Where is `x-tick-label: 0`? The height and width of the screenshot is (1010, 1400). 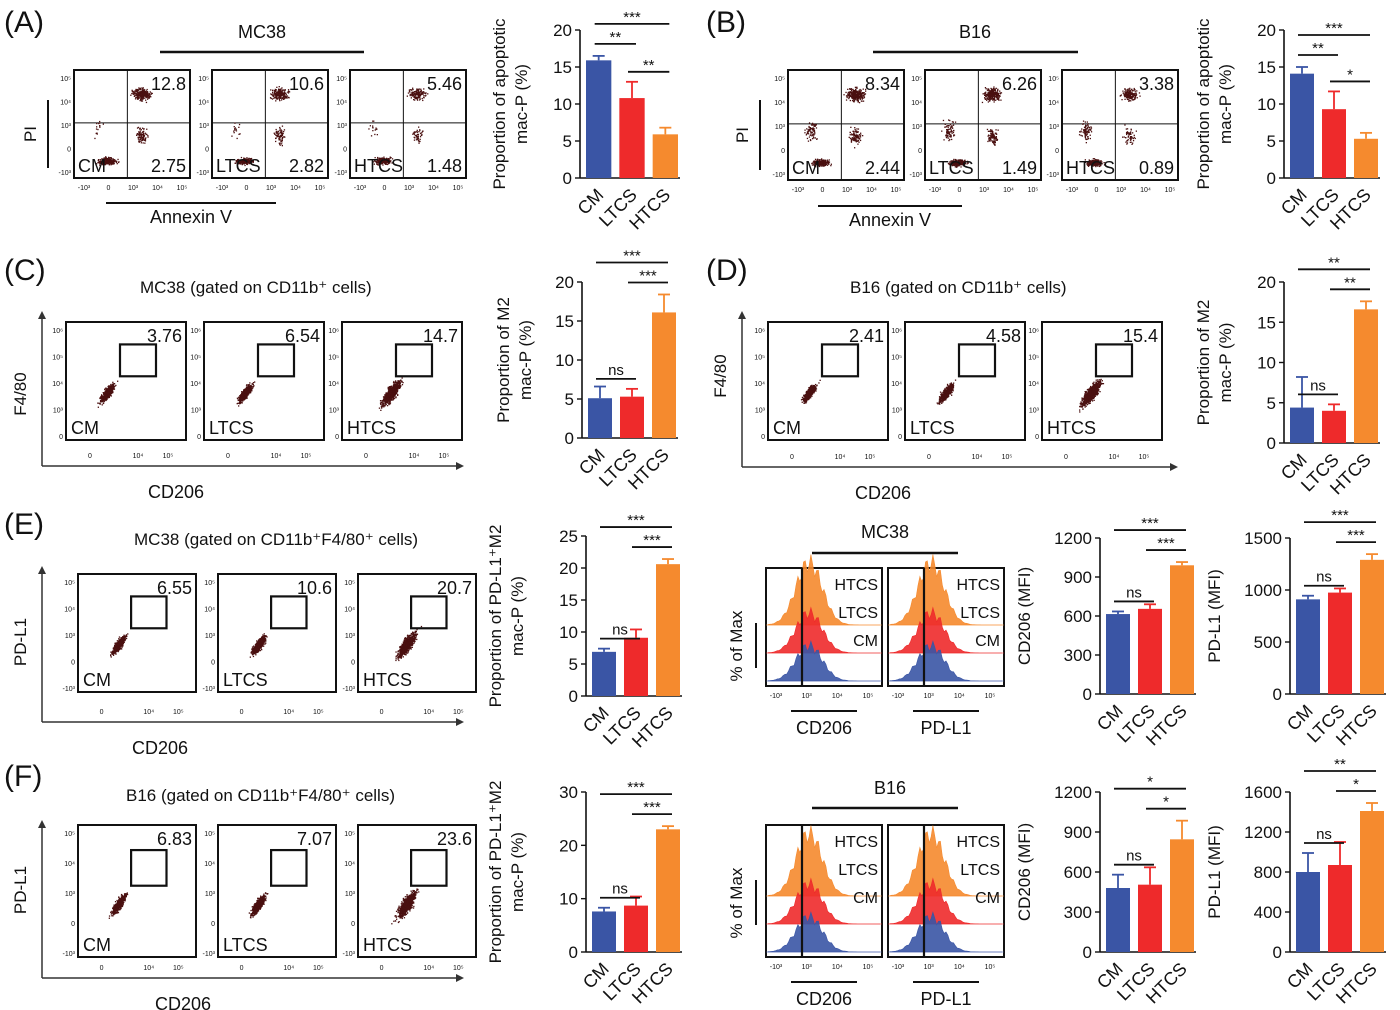 x-tick-label: 0 is located at coordinates (247, 188).